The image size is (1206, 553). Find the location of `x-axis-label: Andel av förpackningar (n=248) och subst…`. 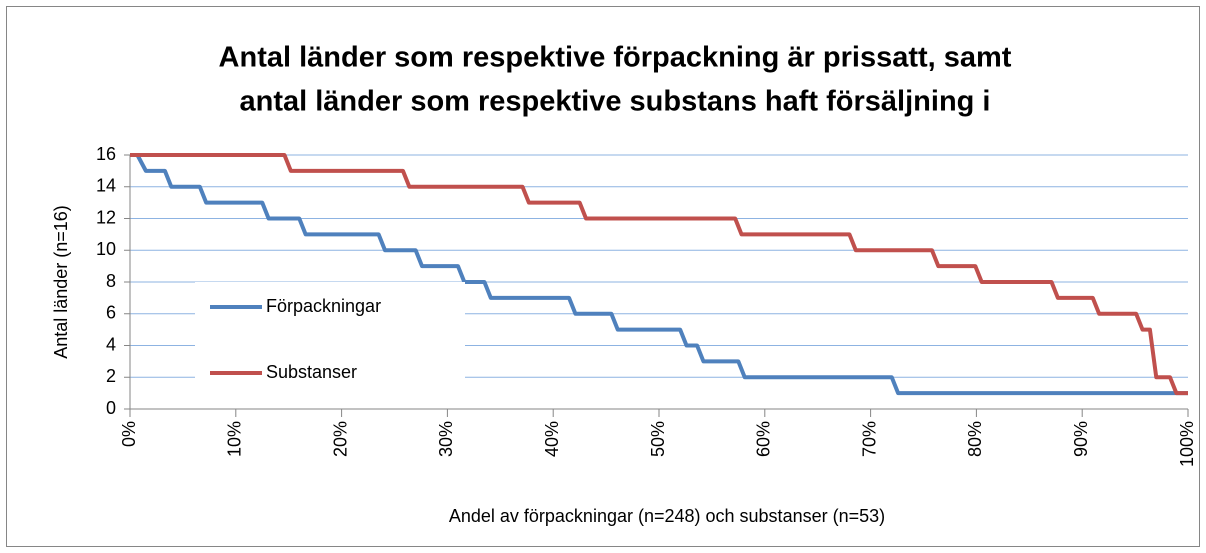

x-axis-label: Andel av förpackningar (n=248) och subst… is located at coordinates (667, 516).